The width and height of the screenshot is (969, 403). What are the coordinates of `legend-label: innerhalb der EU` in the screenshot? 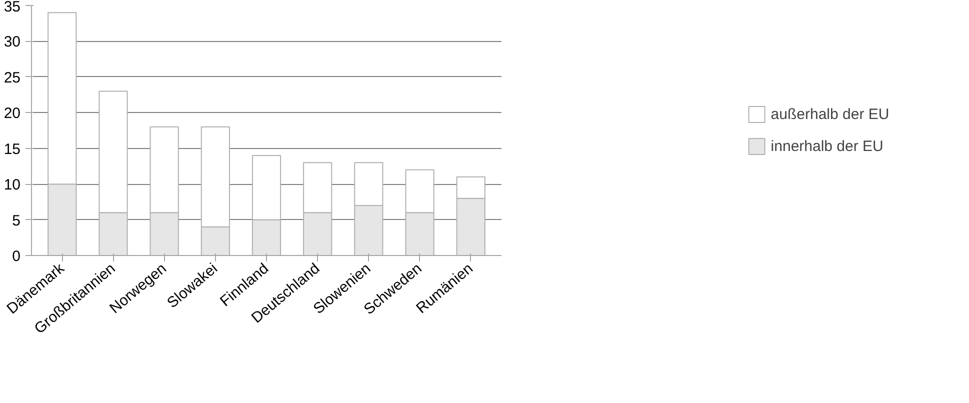 It's located at (827, 146).